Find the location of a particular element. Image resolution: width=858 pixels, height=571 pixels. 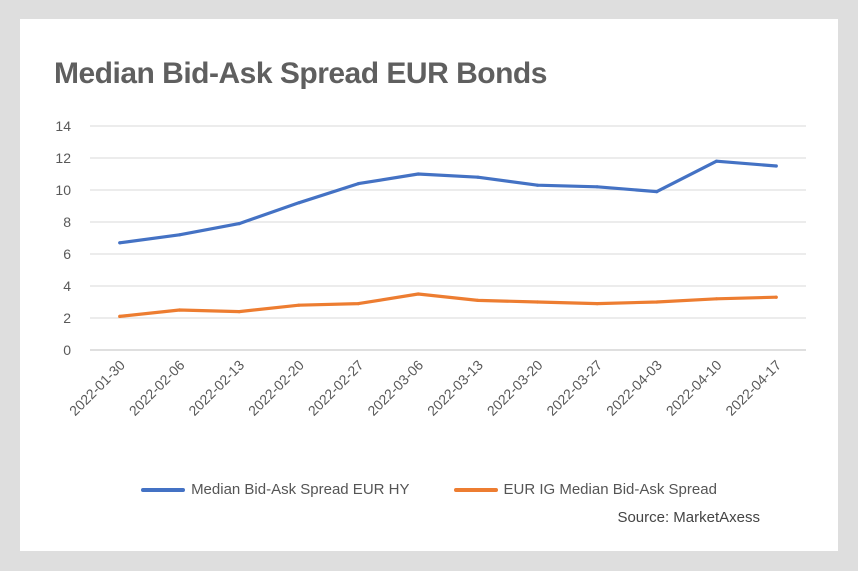

legend-swatch-hy is located at coordinates (163, 489).